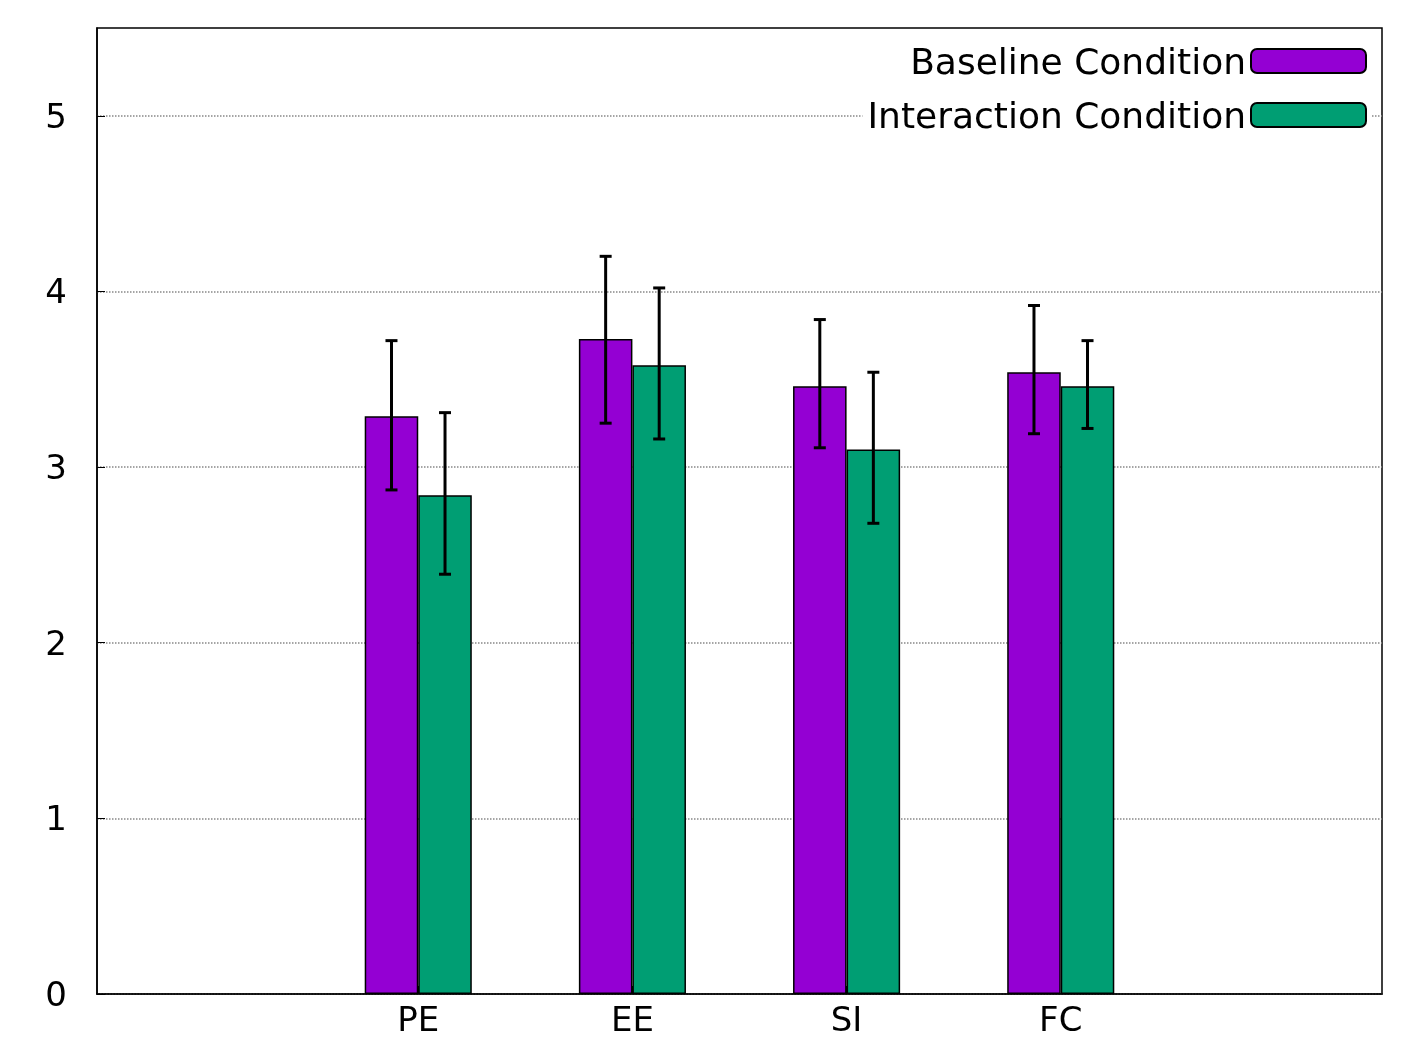  I want to click on x-tick-label: PE, so click(418, 1019).